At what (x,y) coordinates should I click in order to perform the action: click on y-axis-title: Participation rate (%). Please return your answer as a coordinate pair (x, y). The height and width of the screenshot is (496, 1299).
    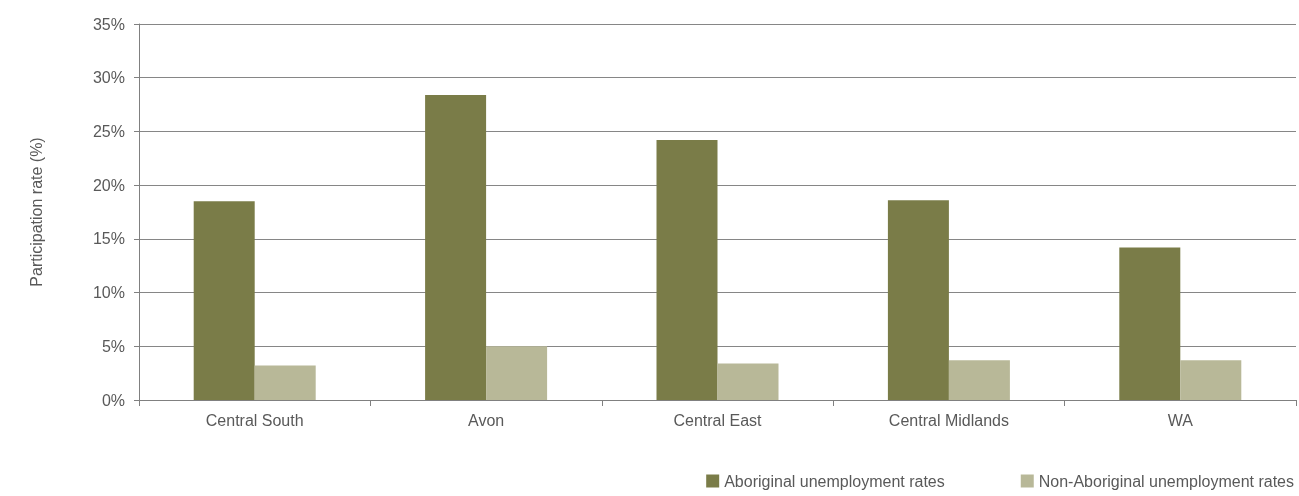
    Looking at the image, I should click on (36, 212).